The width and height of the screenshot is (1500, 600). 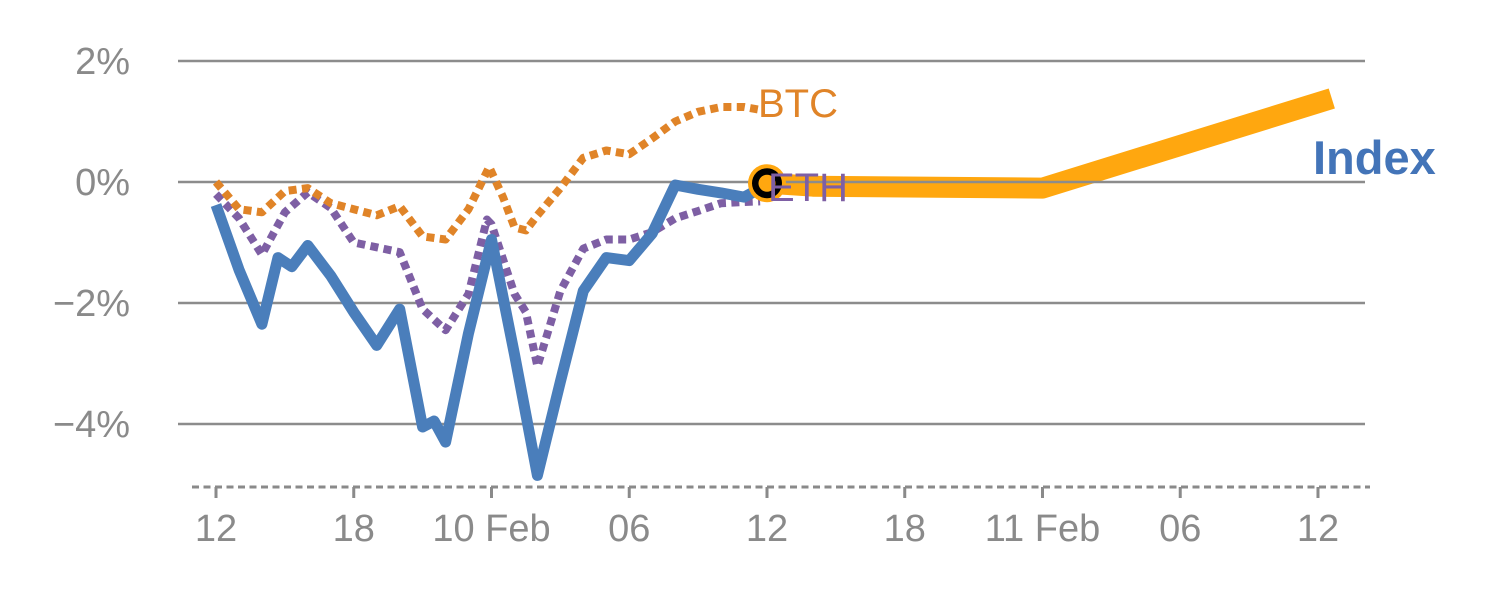 What do you see at coordinates (91, 425) in the screenshot?
I see `y-tick-label: −4%` at bounding box center [91, 425].